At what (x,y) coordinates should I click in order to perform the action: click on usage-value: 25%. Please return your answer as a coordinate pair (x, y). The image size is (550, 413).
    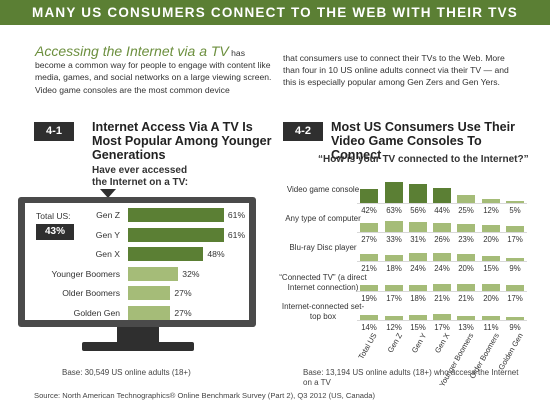
    Looking at the image, I should click on (466, 210).